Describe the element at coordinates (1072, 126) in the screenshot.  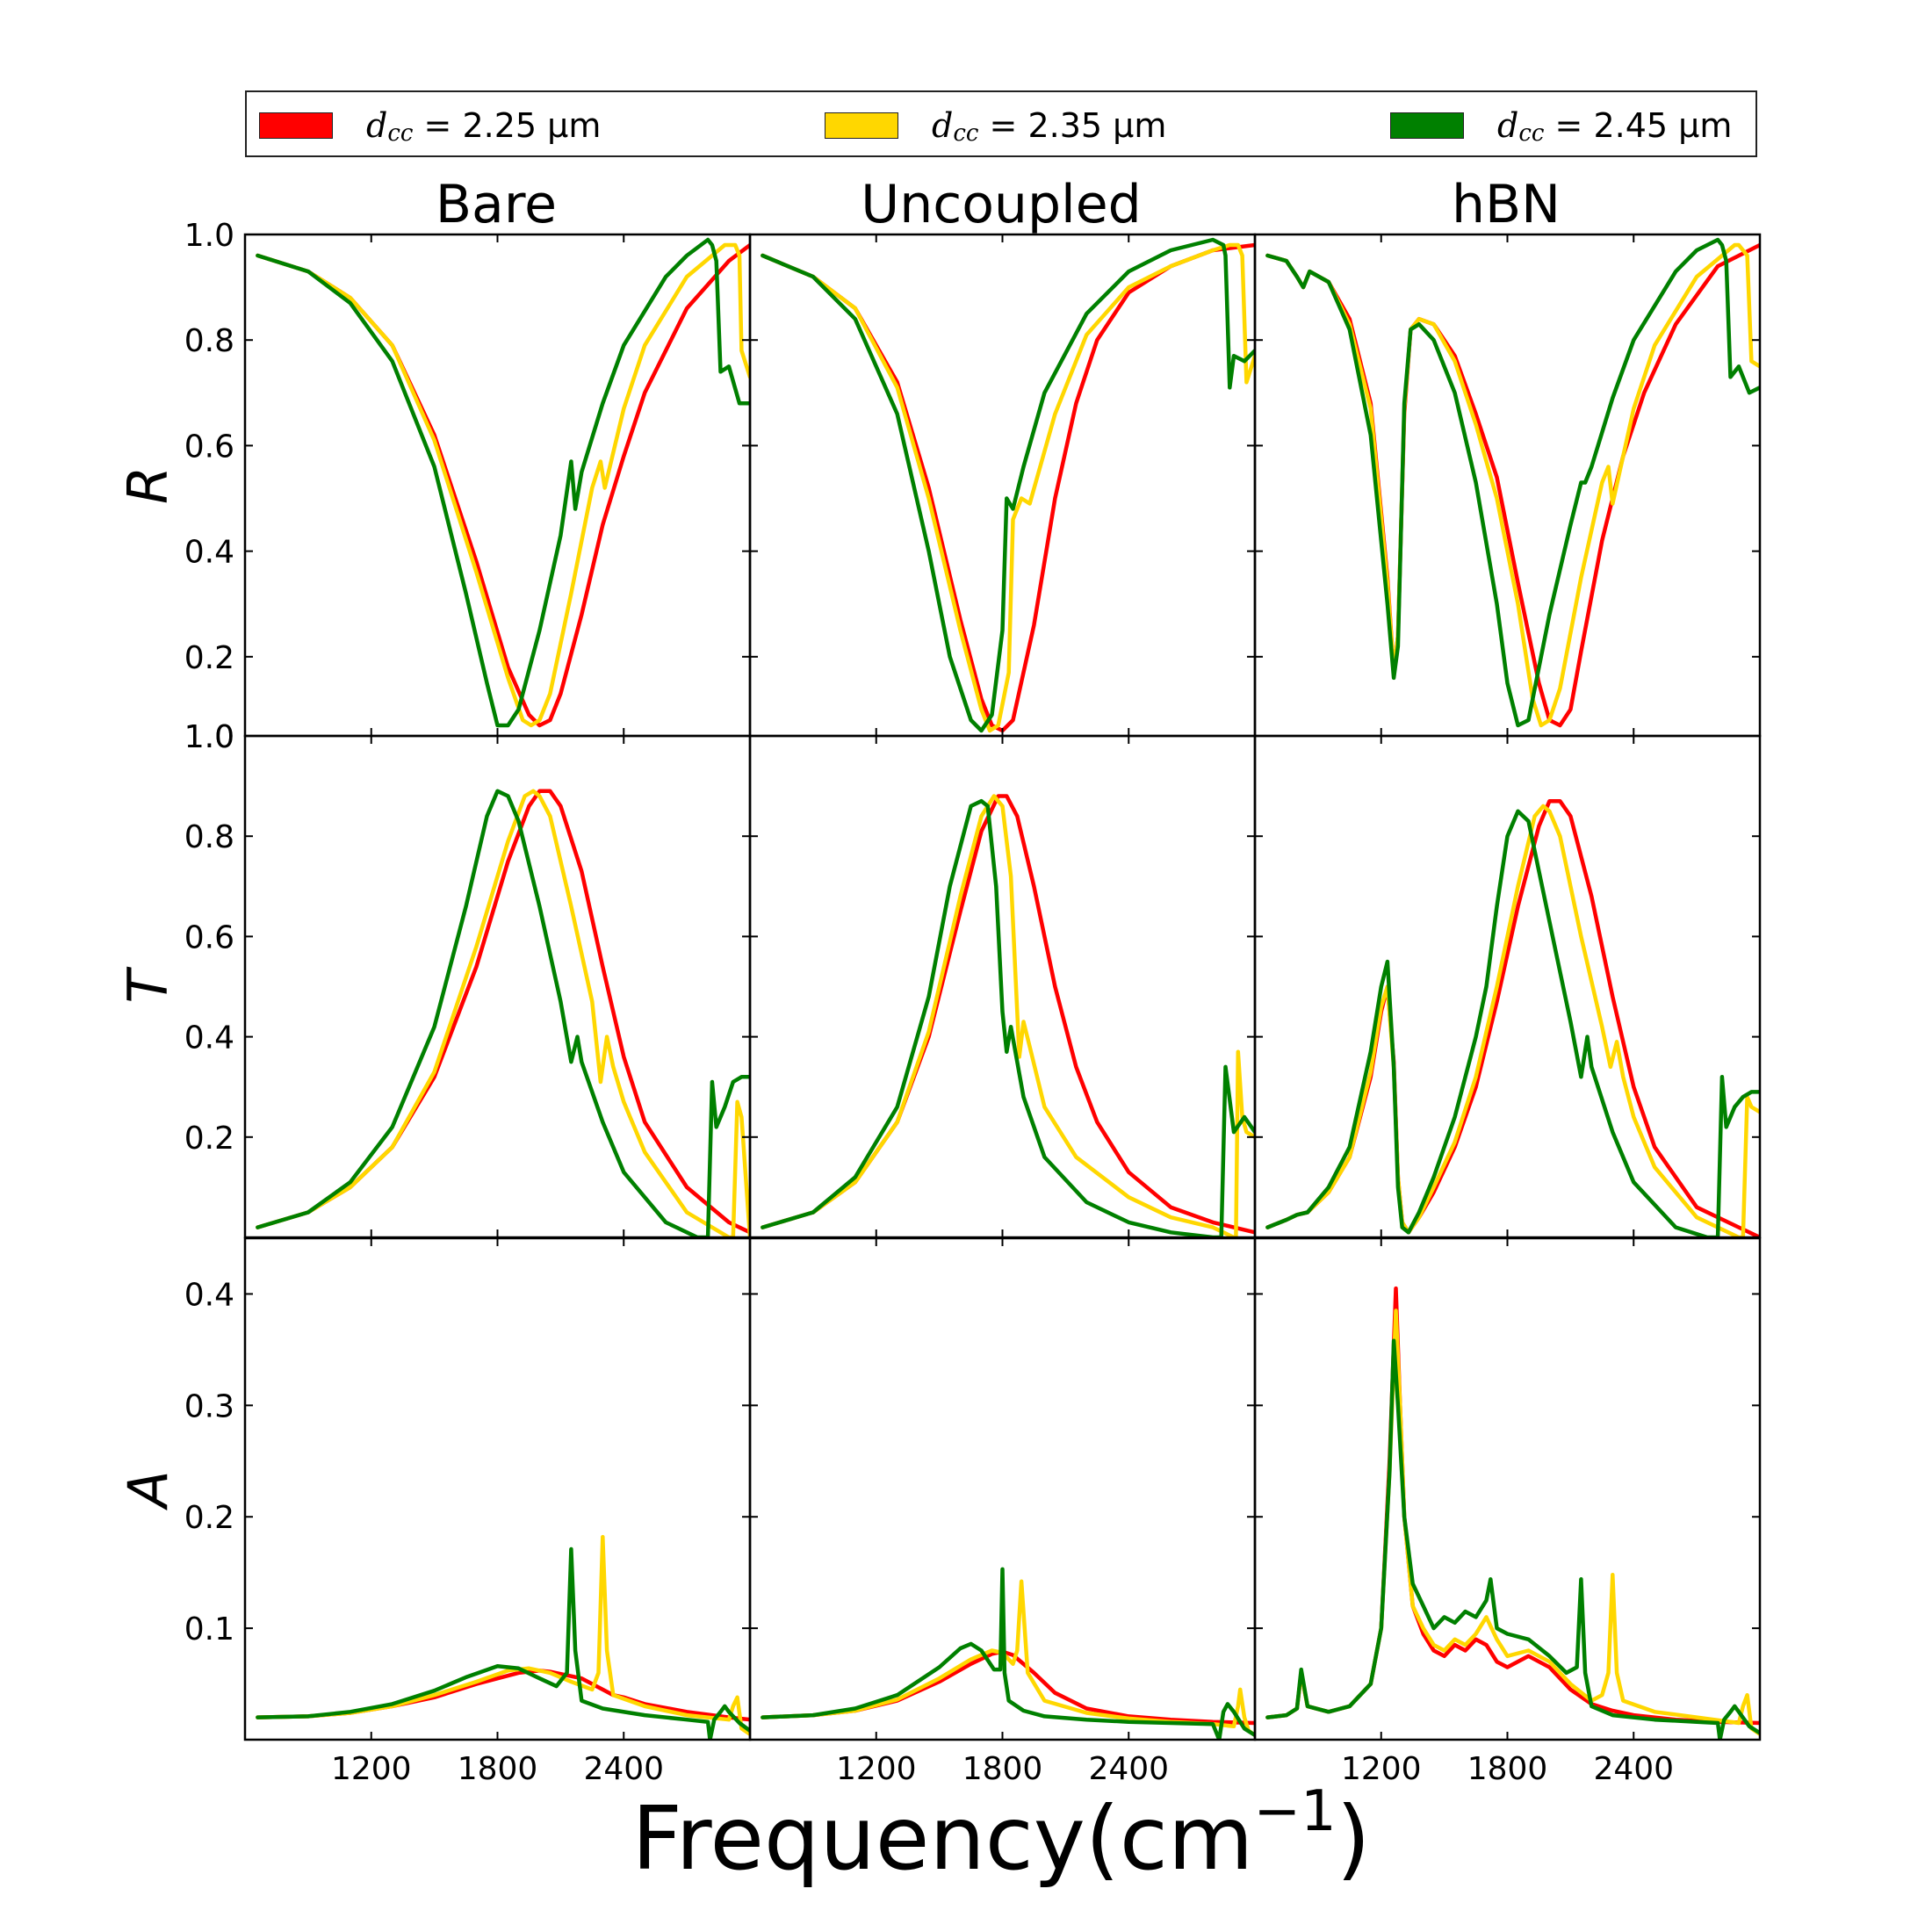
I see `legend-text: = 2.35 µm` at that location.